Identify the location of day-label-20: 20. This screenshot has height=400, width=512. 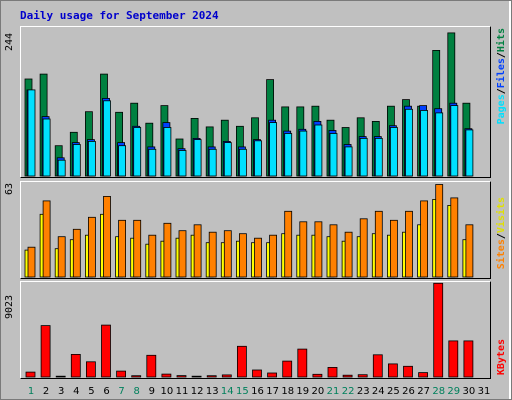
(318, 391).